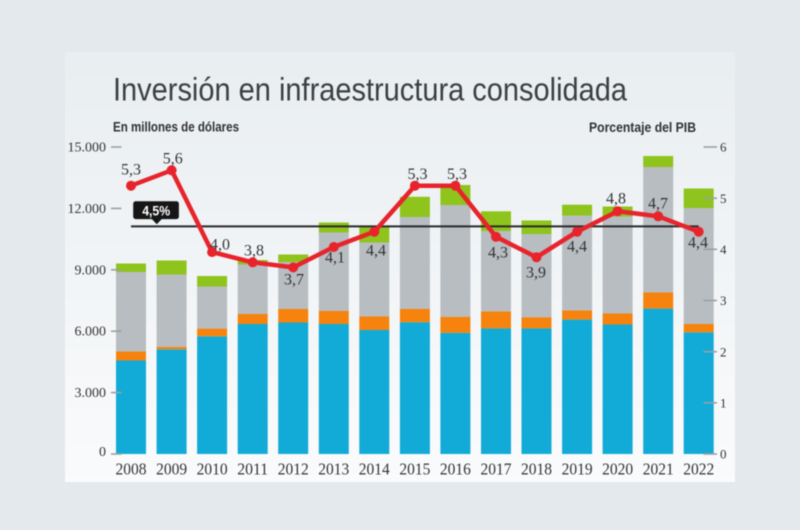 Image resolution: width=800 pixels, height=530 pixels. What do you see at coordinates (91, 393) in the screenshot?
I see `svg-text: 3.000` at bounding box center [91, 393].